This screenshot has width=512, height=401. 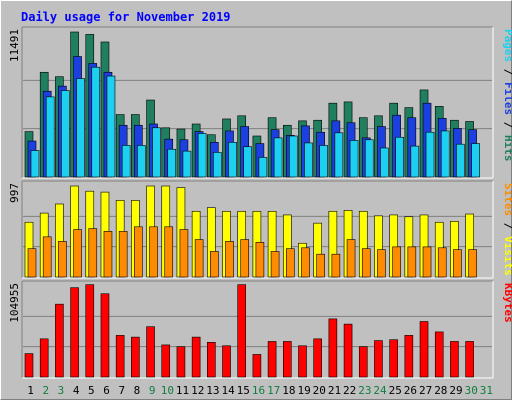 I want to click on day-label-19: 19, so click(x=303, y=390).